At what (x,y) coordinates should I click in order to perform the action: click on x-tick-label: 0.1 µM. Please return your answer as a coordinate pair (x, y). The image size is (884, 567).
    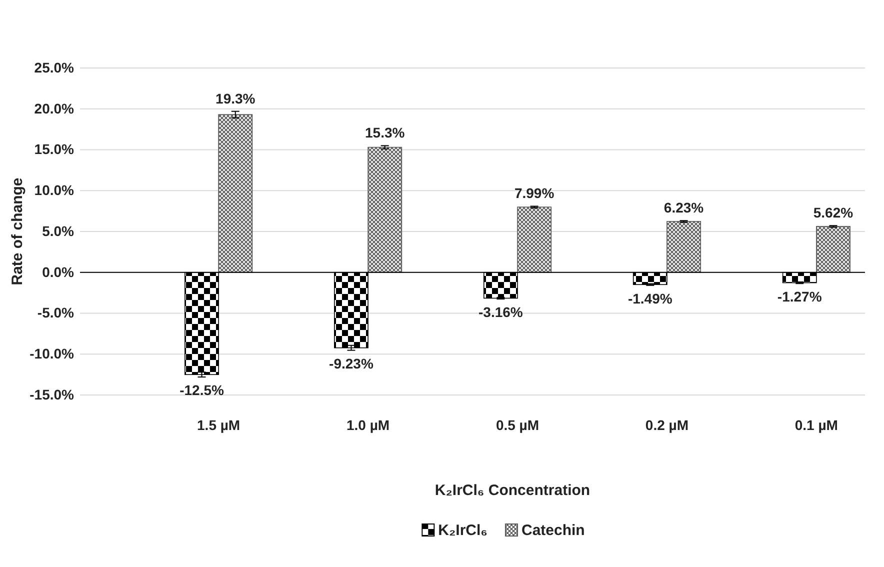
    Looking at the image, I should click on (816, 425).